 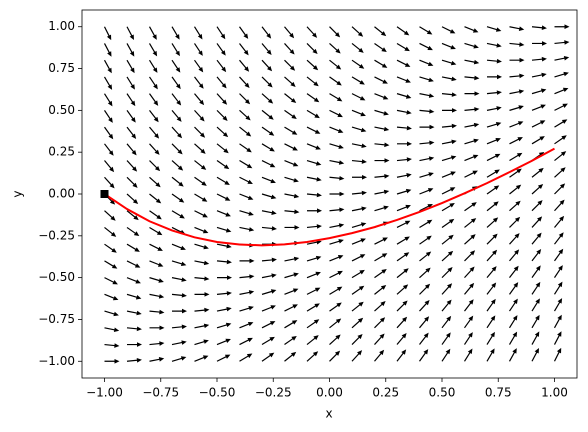 What do you see at coordinates (104, 194) in the screenshot?
I see `start-point` at bounding box center [104, 194].